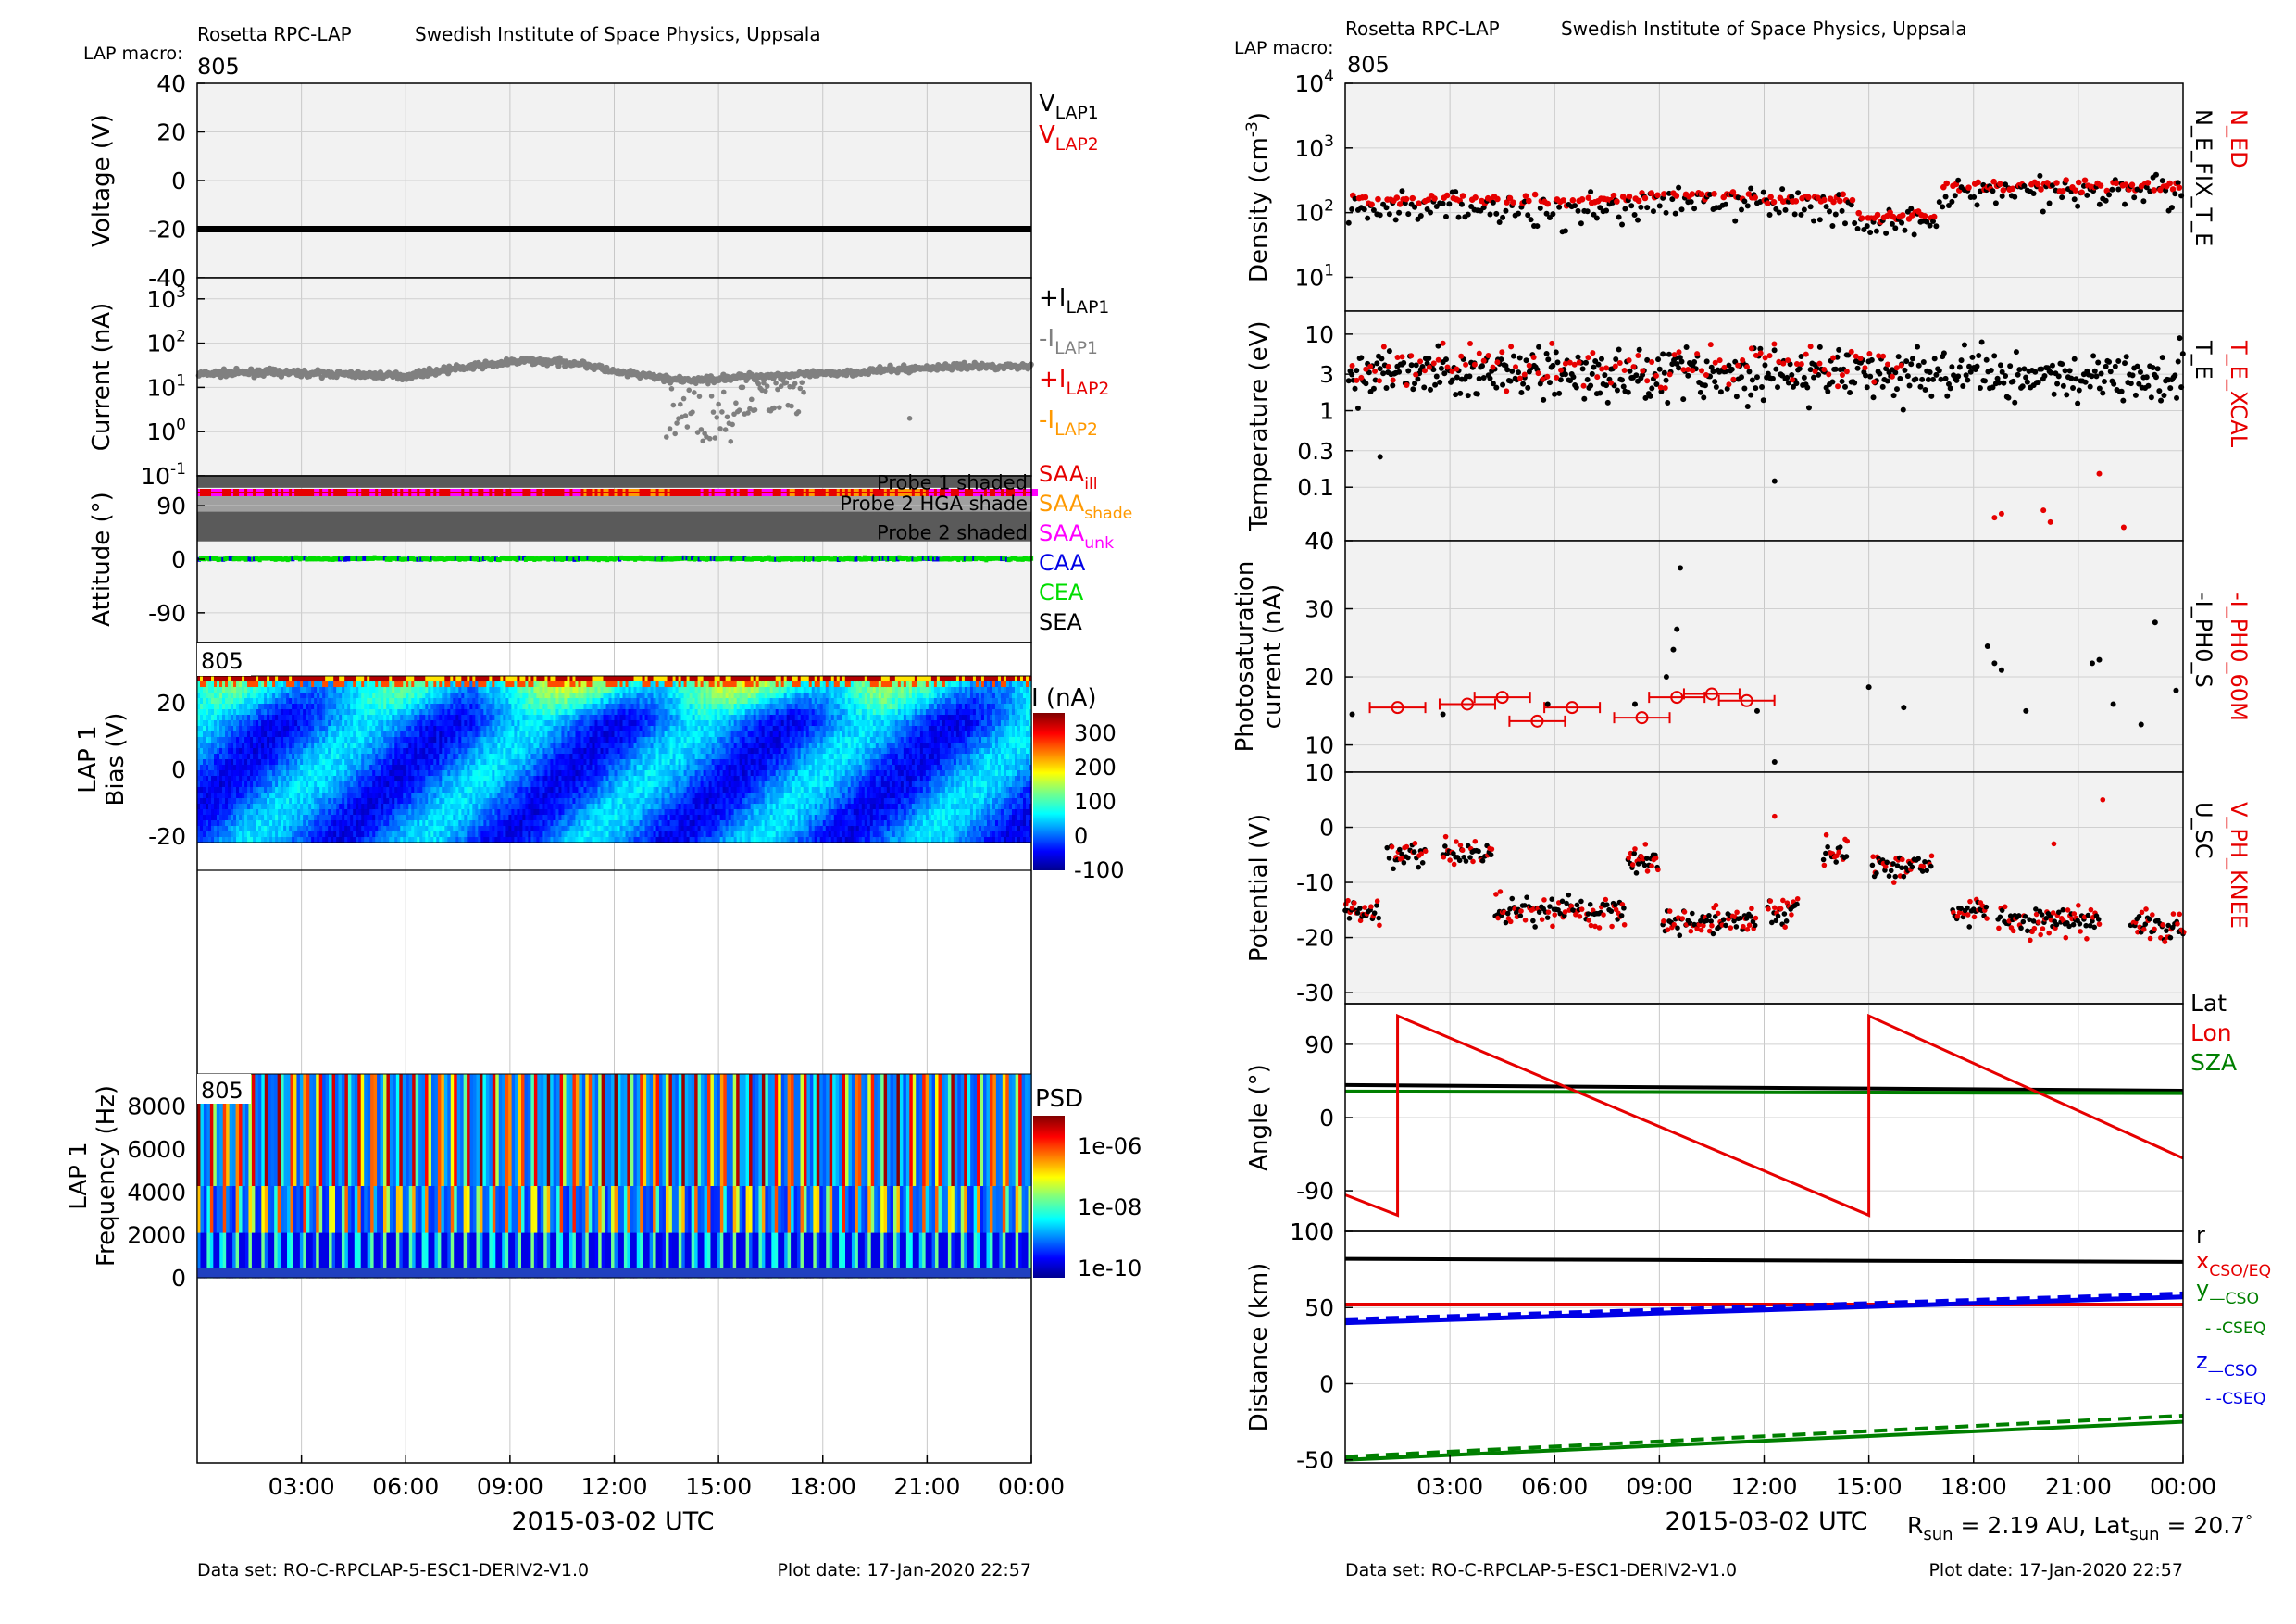 The width and height of the screenshot is (2296, 1624). What do you see at coordinates (171, 83) in the screenshot?
I see `ytick-label: 40` at bounding box center [171, 83].